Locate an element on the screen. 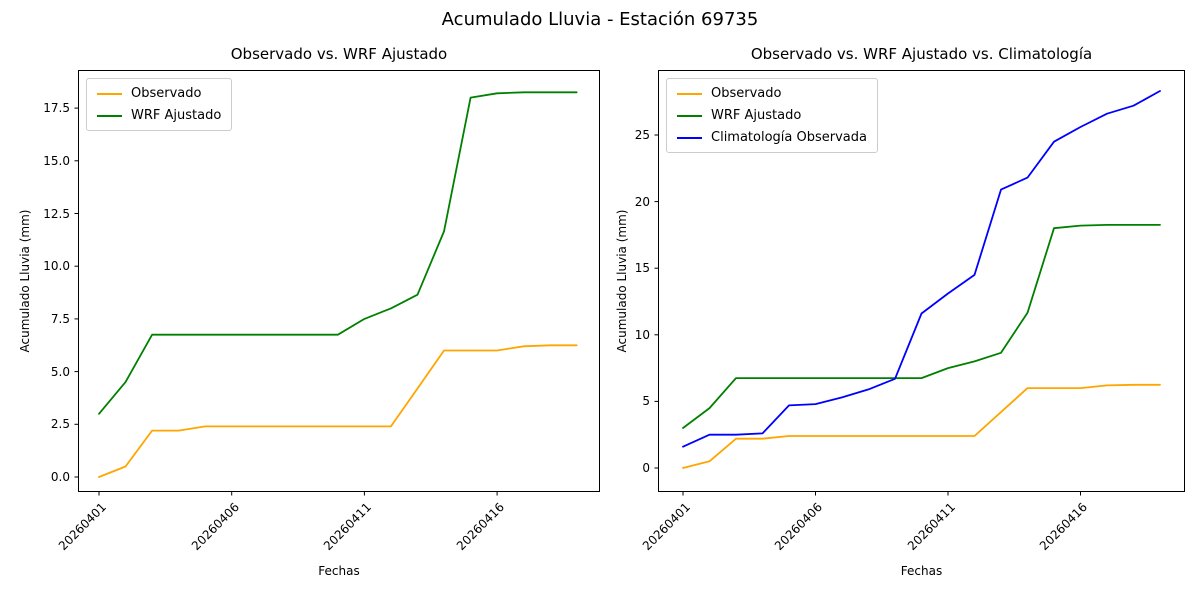 The image size is (1200, 600). y-tick-label: 15.0 is located at coordinates (56, 160).